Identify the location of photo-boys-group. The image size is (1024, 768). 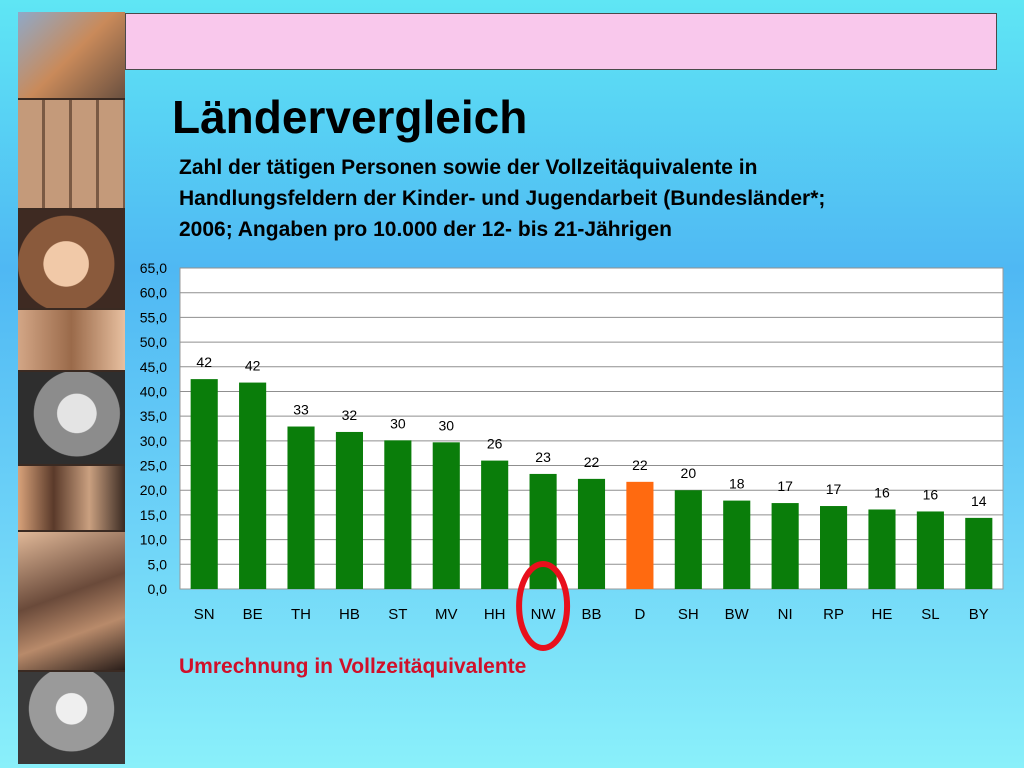
(71, 340).